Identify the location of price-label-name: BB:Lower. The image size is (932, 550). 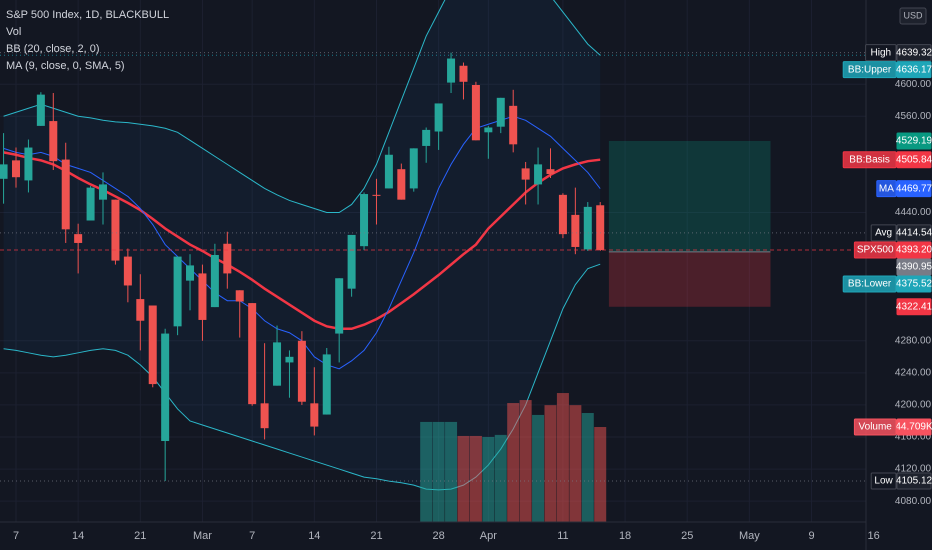
(870, 284).